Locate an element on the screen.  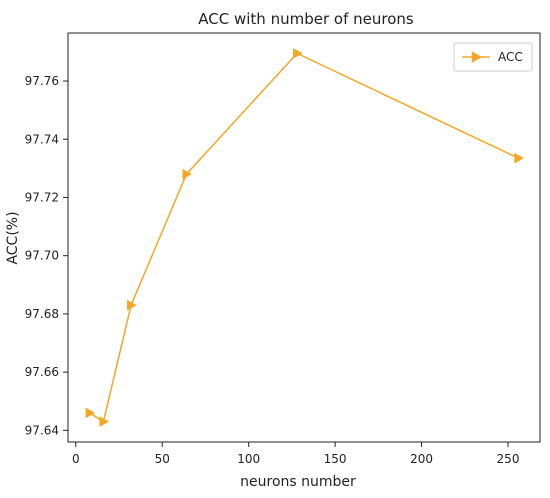
y-tick-label: 97.76 is located at coordinates (42, 81).